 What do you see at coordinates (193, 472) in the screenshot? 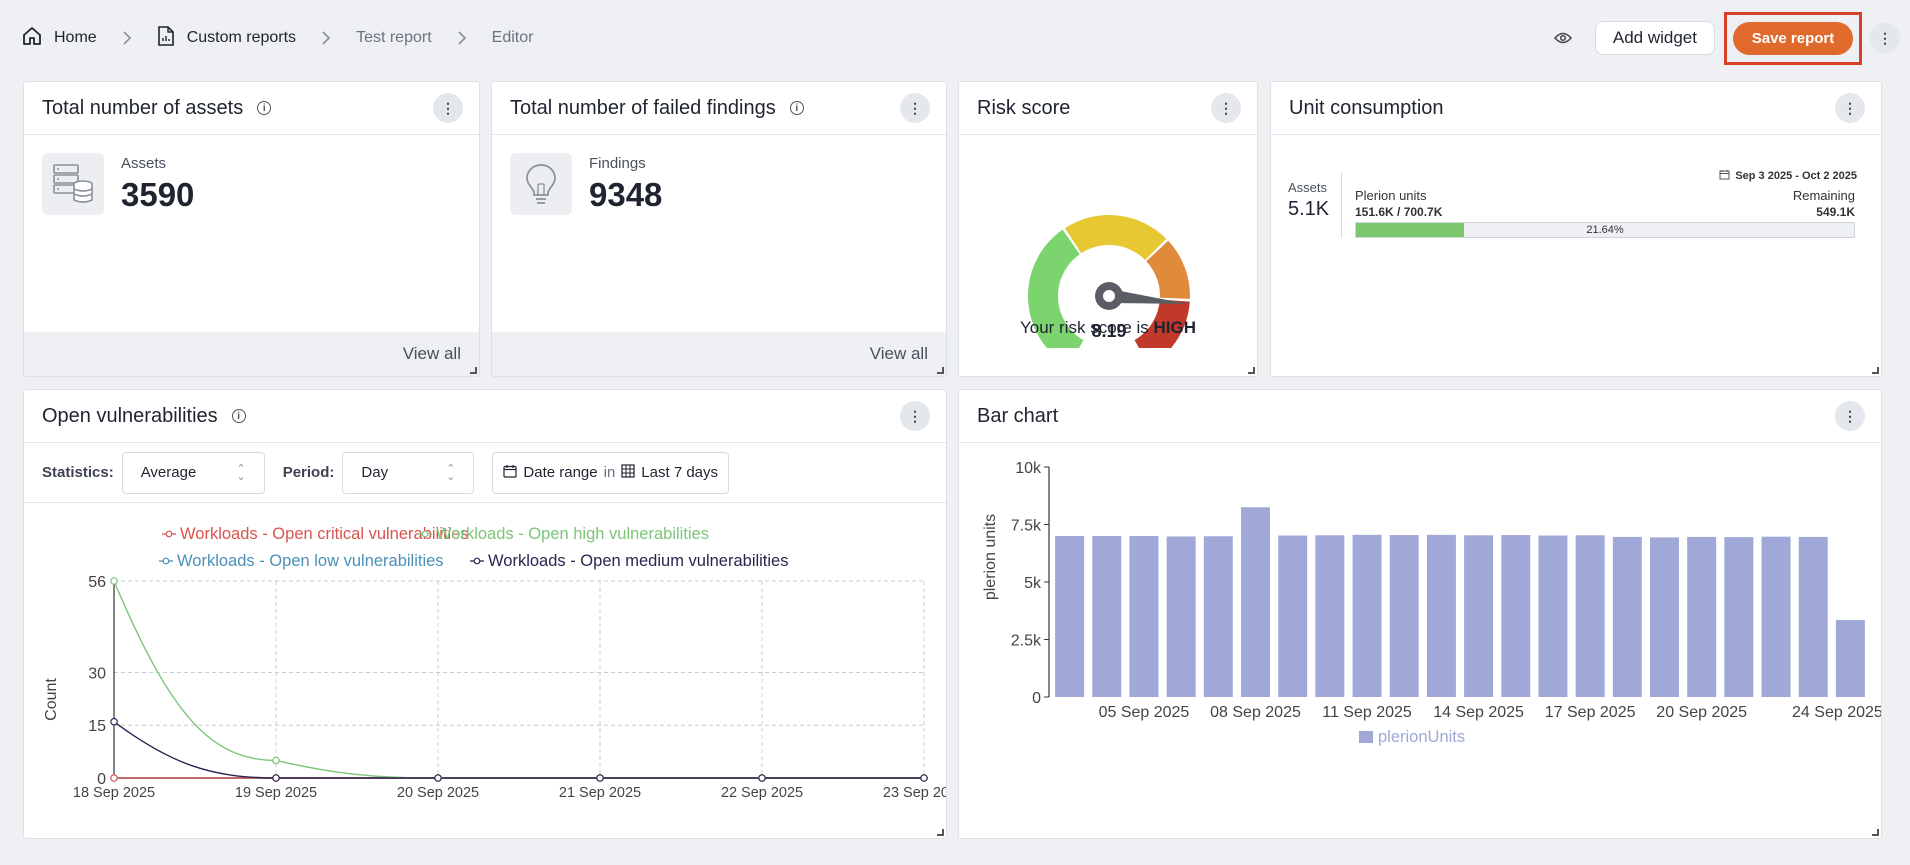
I see `statistics-select: Average ⌃ ⌄` at bounding box center [193, 472].